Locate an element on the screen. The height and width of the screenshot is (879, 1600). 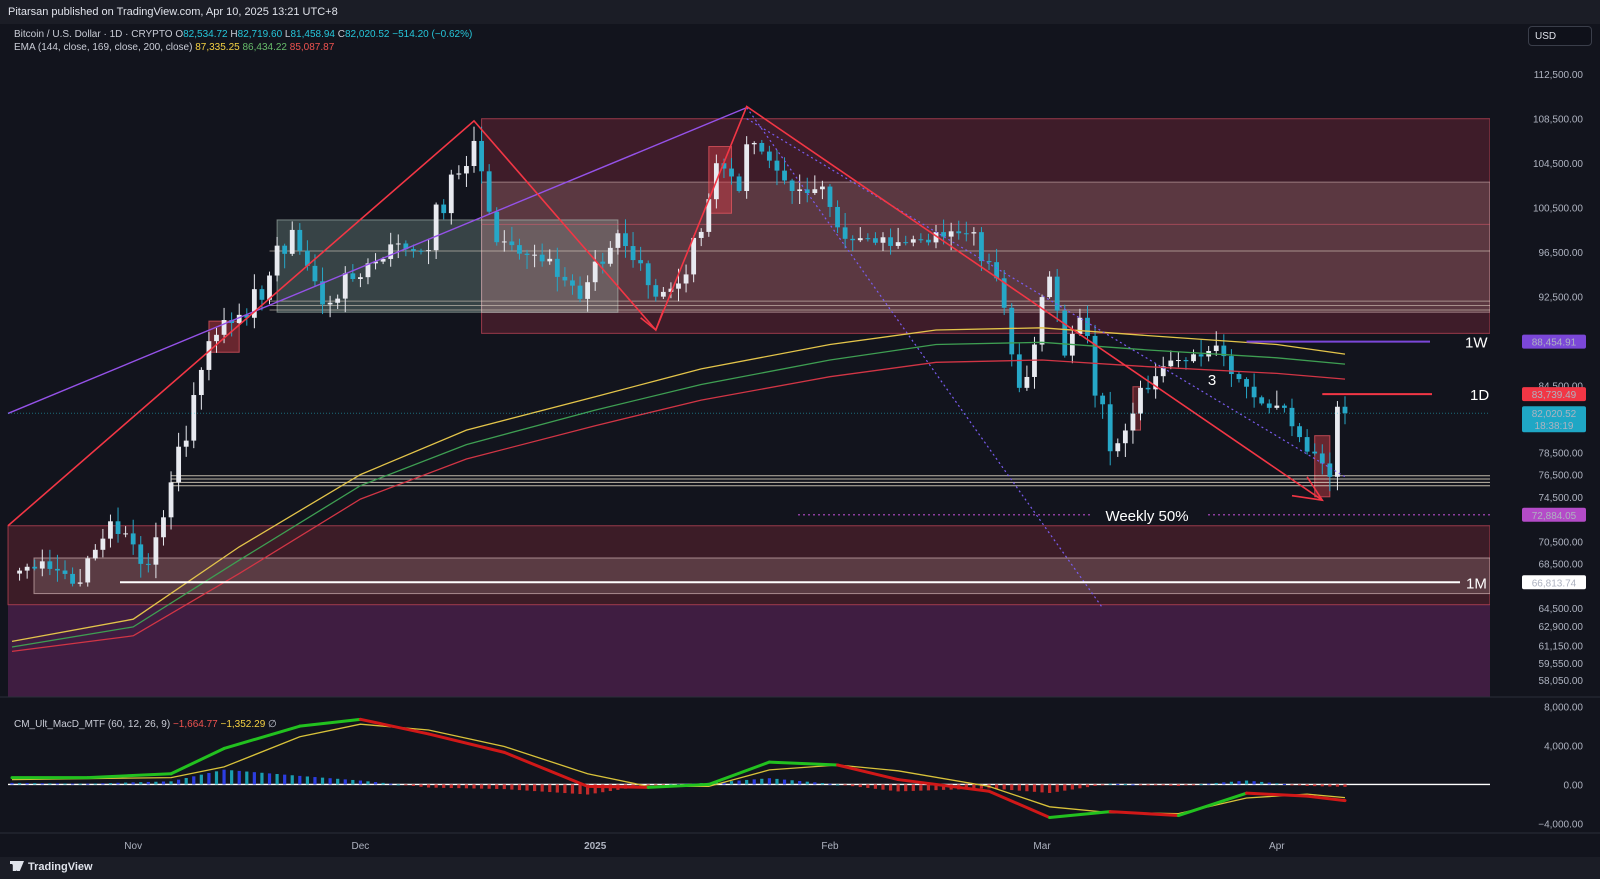
y-tick-16: 58,050.00 is located at coordinates (1561, 681).